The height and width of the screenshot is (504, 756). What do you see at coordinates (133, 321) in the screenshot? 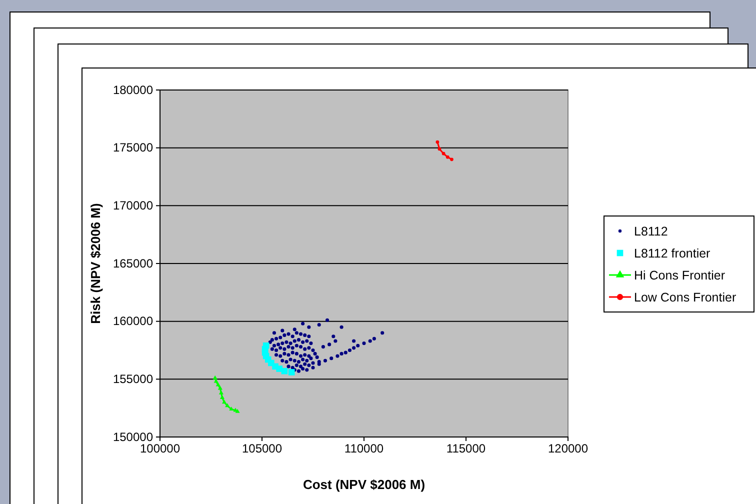
I see `y-tick-label: 160000` at bounding box center [133, 321].